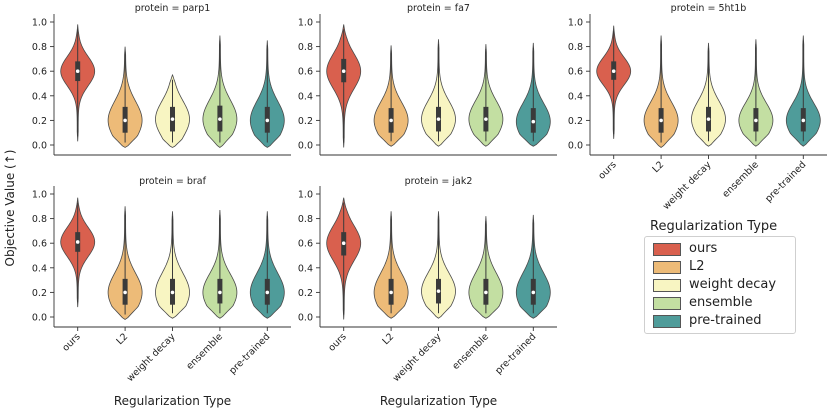  Describe the element at coordinates (575, 146) in the screenshot. I see `y-tick-label-5ht1b: 0.0` at that location.